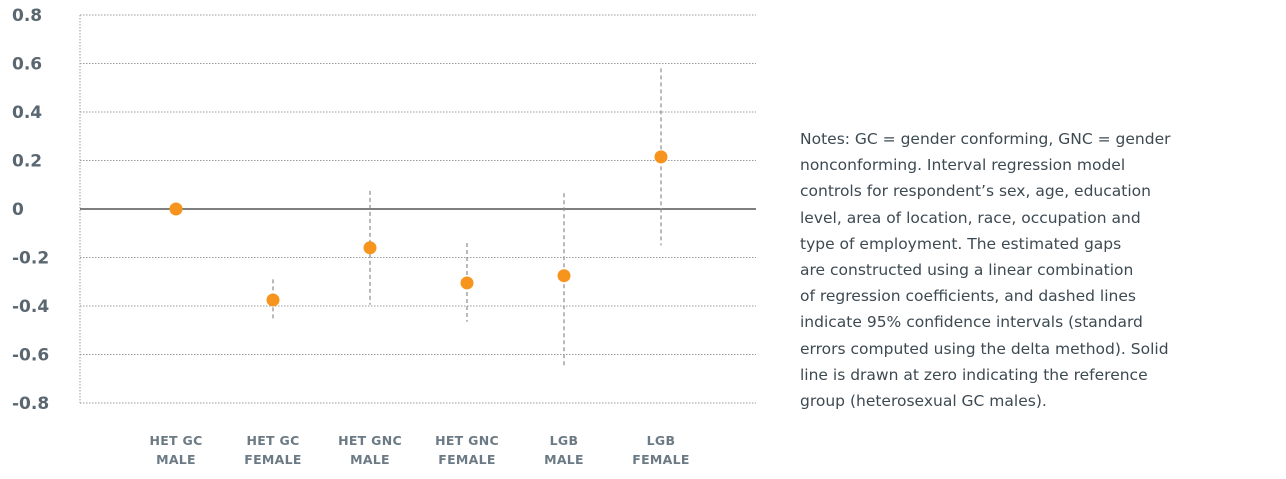 The width and height of the screenshot is (1286, 479). I want to click on y-tick-label: -0.2, so click(30, 259).